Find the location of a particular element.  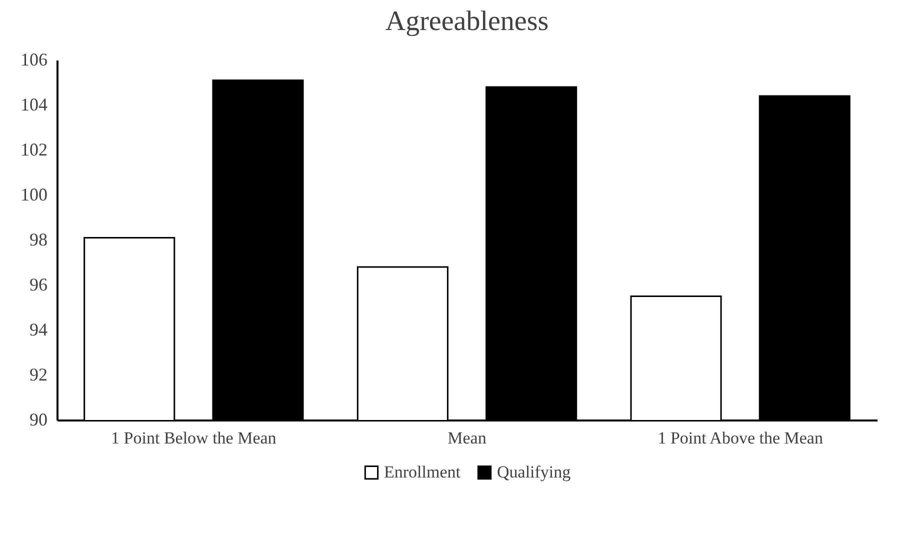

y-tick-label: 104 is located at coordinates (34, 104).